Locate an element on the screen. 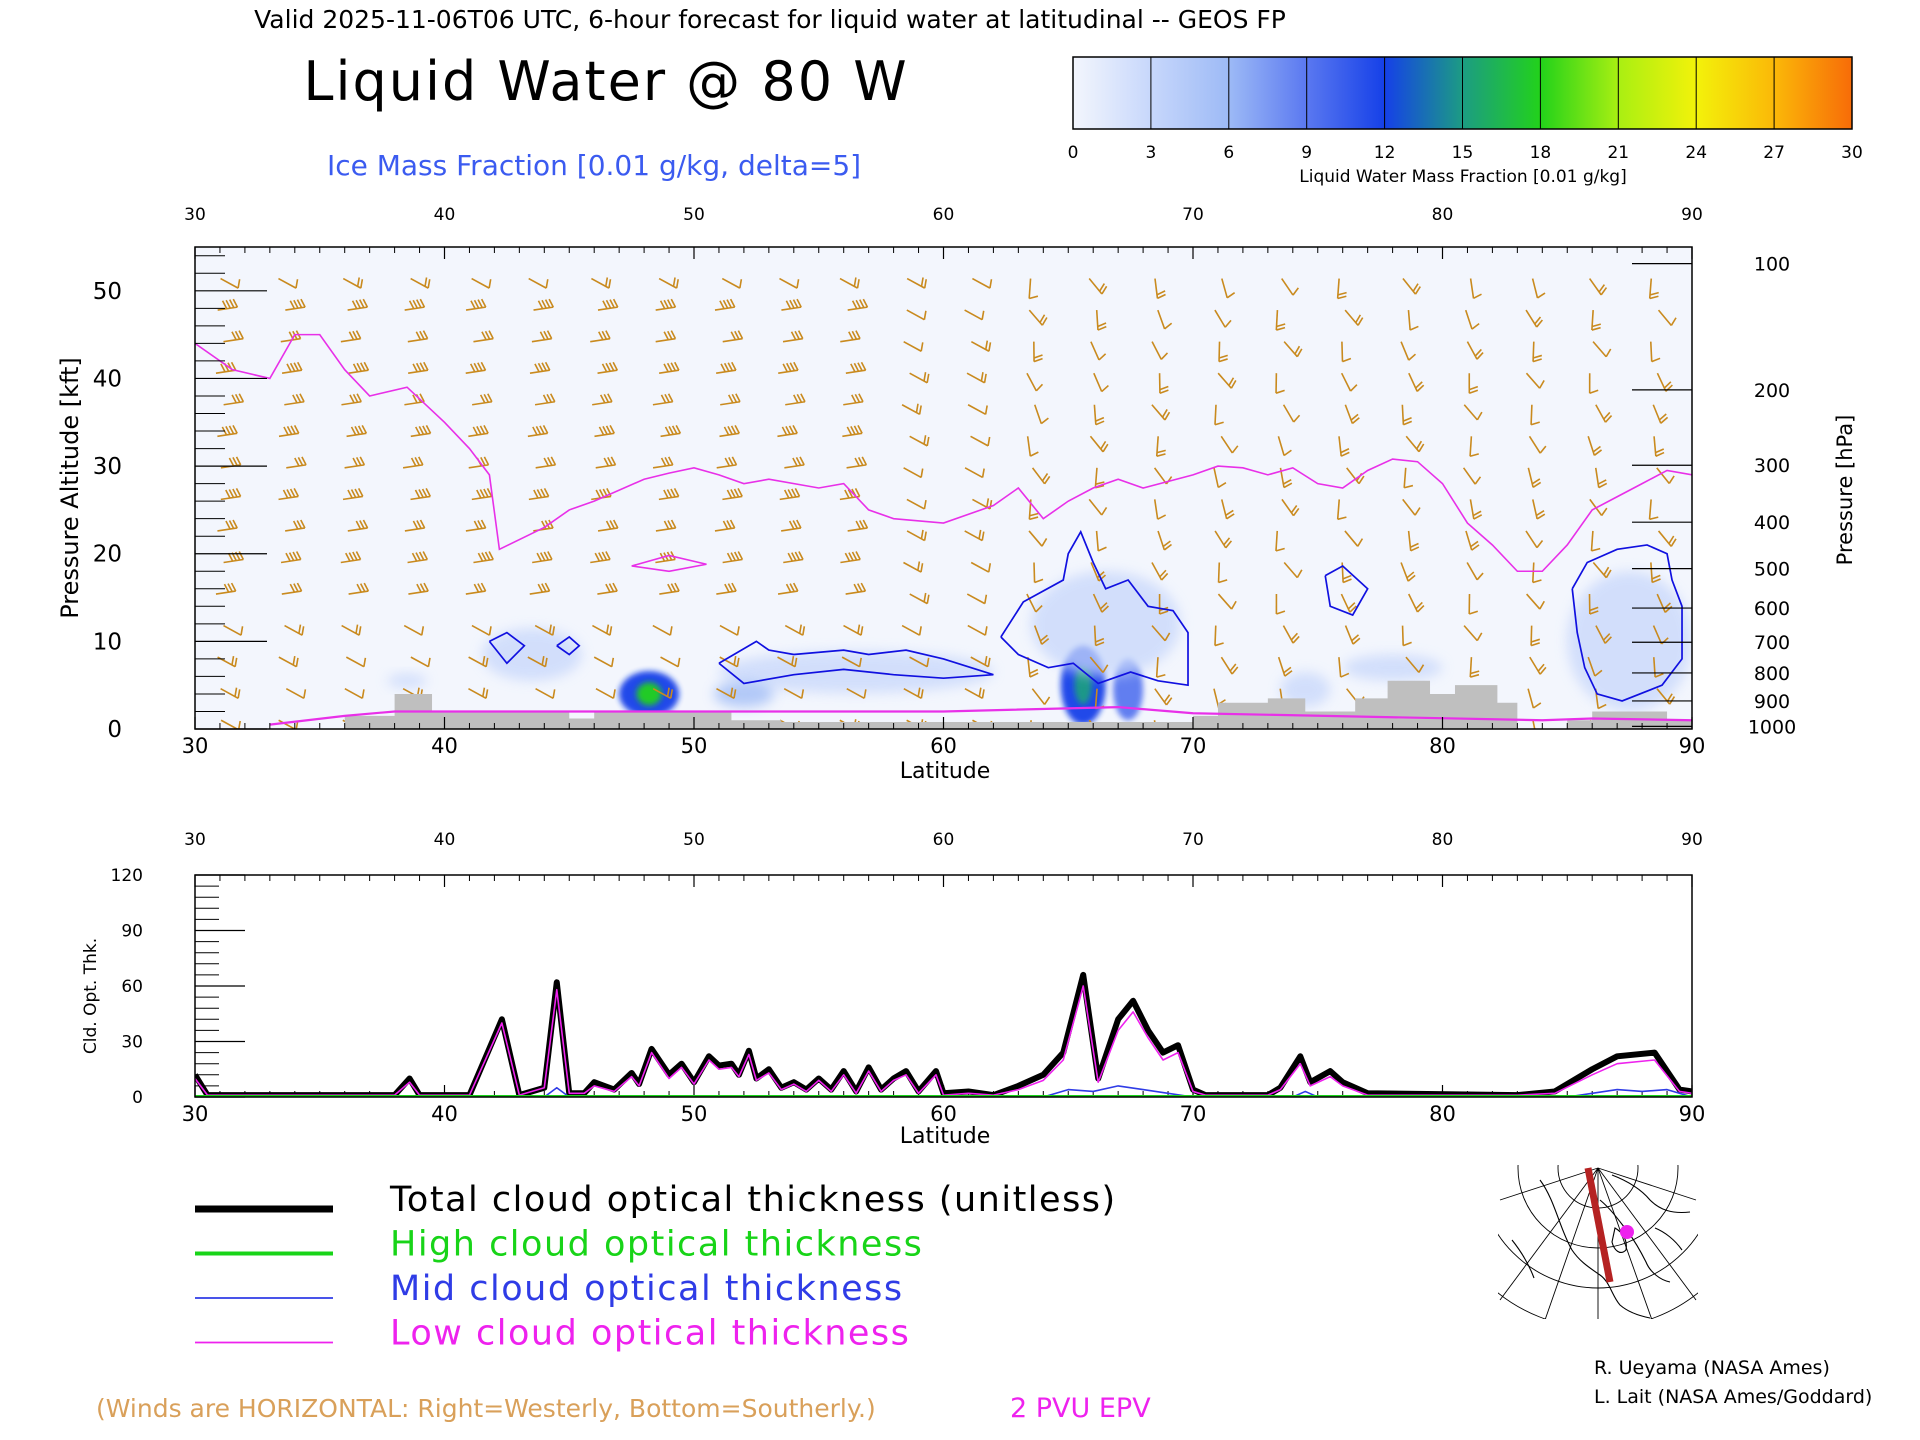 The width and height of the screenshot is (1920, 1440). opt-top-tick-label: 50 is located at coordinates (694, 840).